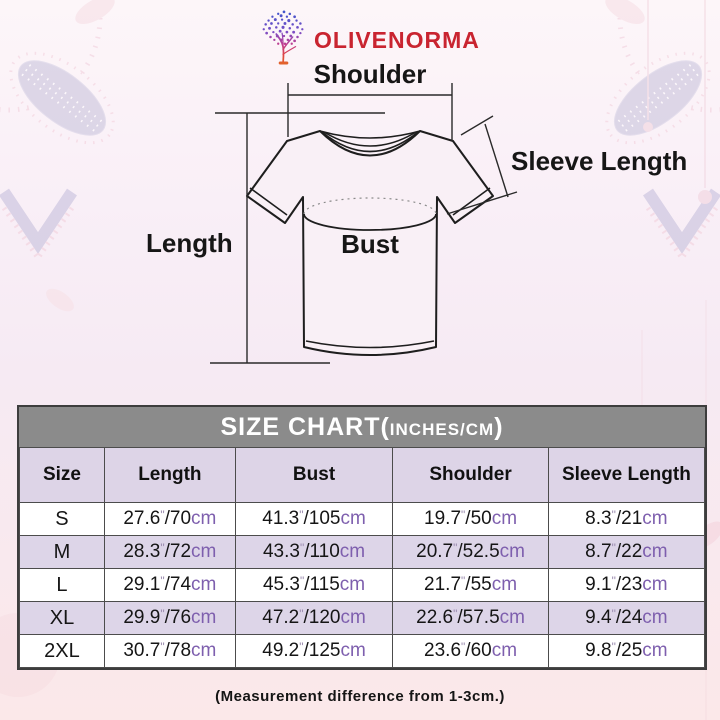 The width and height of the screenshot is (720, 720). Describe the element at coordinates (62, 552) in the screenshot. I see `size-cell: M` at that location.